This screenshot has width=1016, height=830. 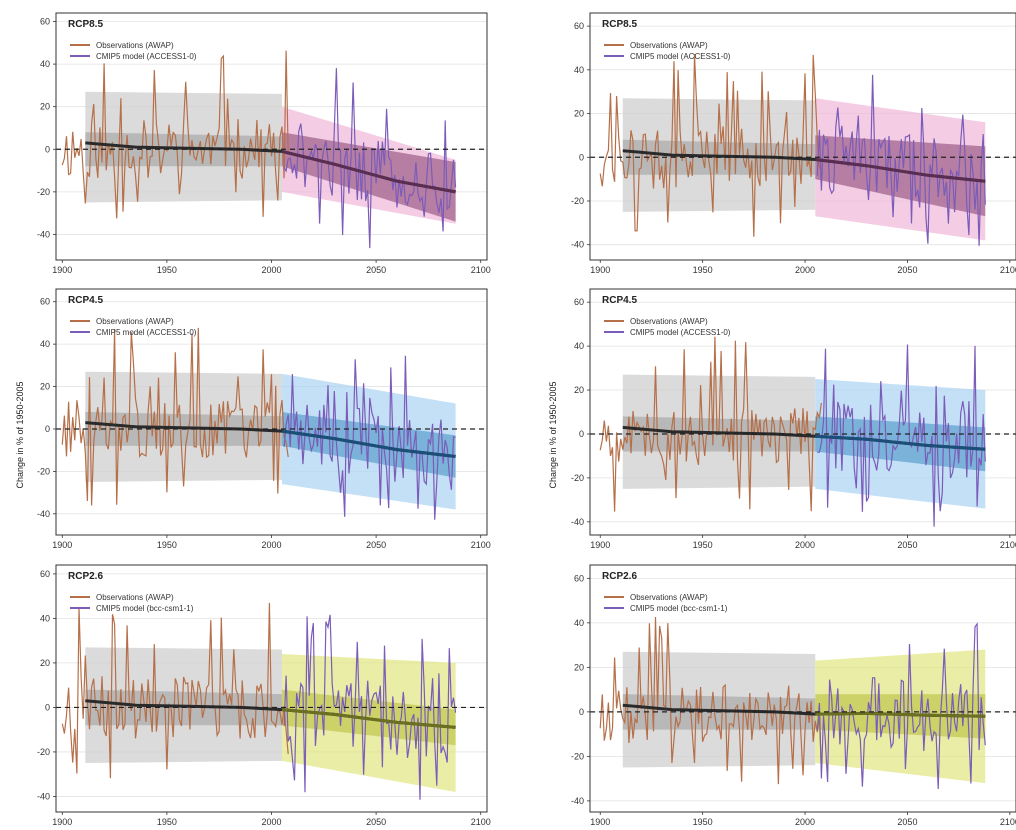 I want to click on panel-title: RCP2.6, so click(x=619, y=576).